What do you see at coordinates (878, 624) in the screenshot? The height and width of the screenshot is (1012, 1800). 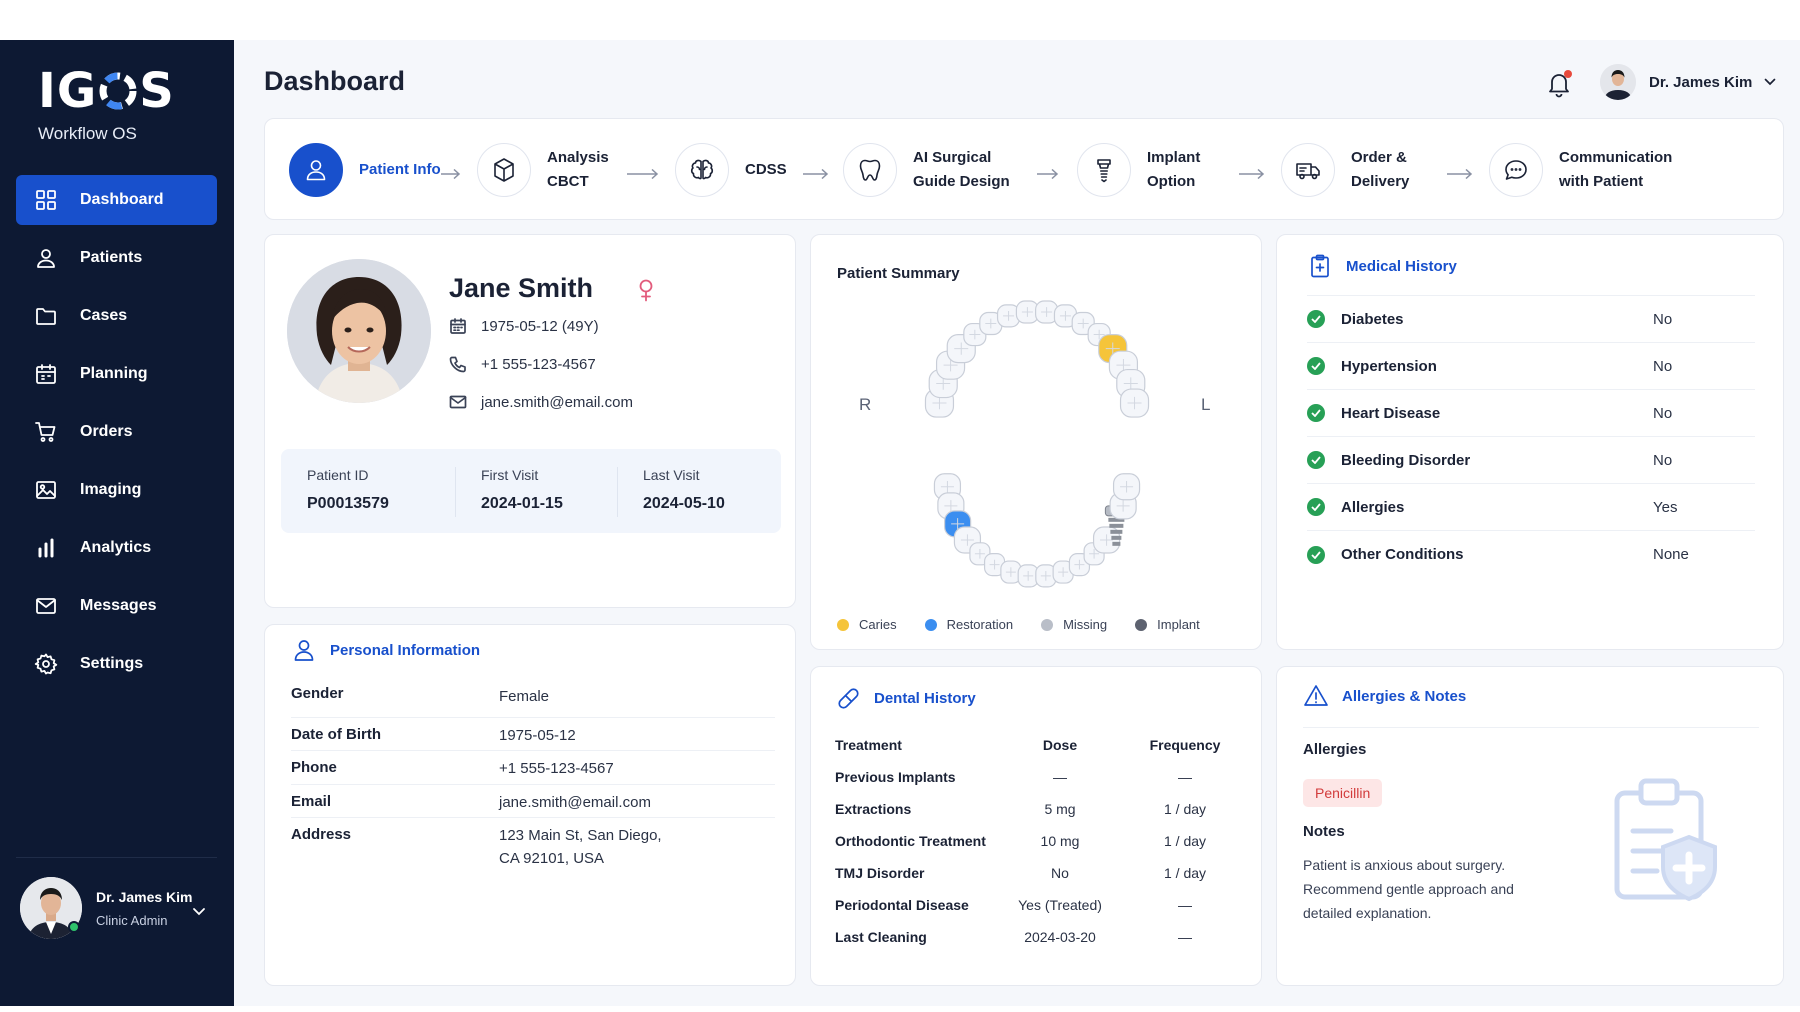 I see `legend-label: Caries` at bounding box center [878, 624].